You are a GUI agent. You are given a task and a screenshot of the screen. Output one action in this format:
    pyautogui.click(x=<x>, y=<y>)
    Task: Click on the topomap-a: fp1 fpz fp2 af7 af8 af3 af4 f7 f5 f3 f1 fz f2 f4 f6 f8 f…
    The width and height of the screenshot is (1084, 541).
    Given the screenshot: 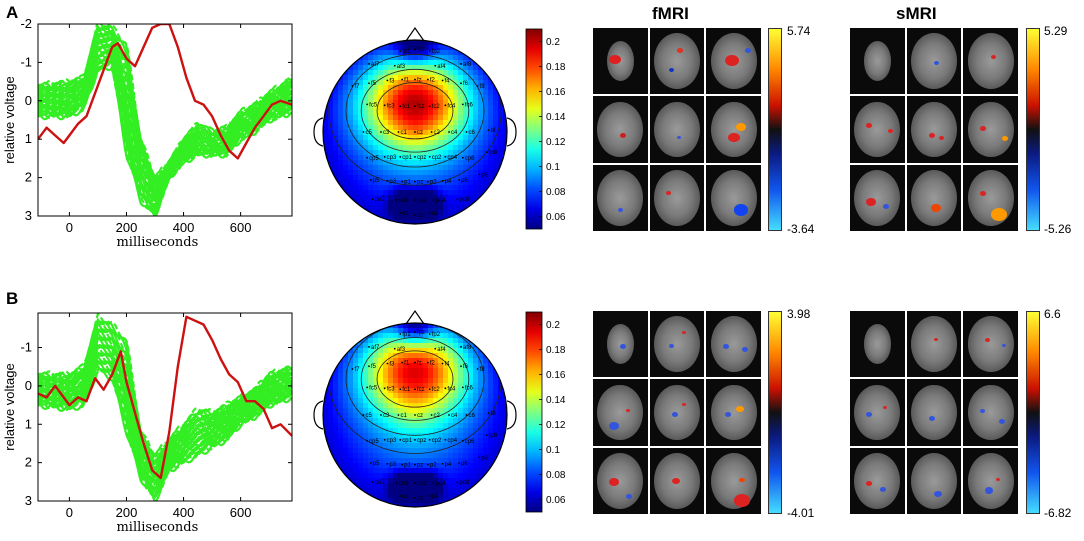 What is the action you would take?
    pyautogui.click(x=415, y=127)
    